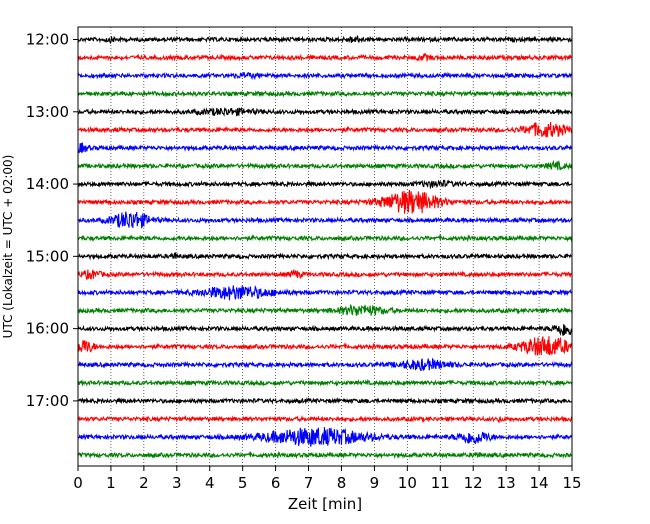  Describe the element at coordinates (111, 483) in the screenshot. I see `x-tick-label: 1` at that location.